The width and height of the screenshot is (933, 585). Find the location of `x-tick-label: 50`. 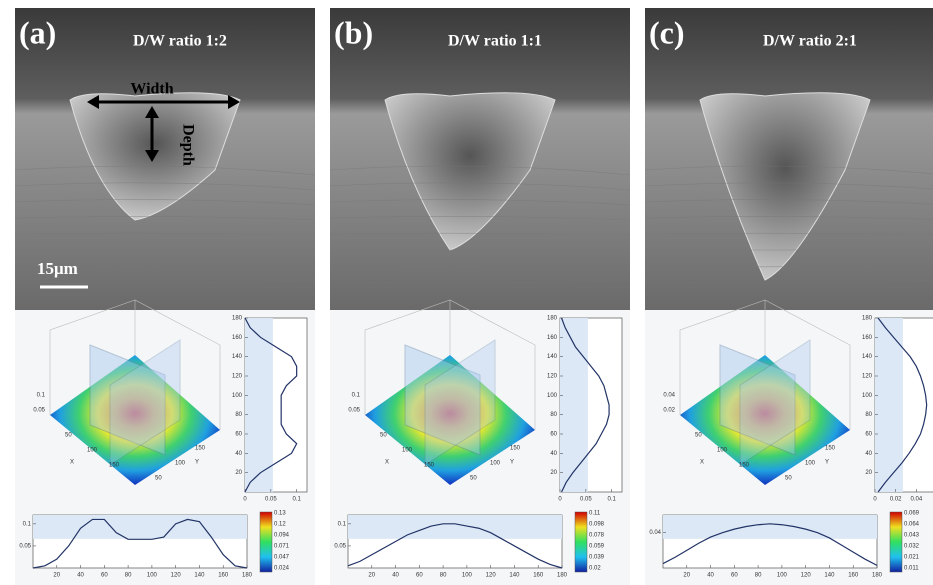

x-tick-label: 50 is located at coordinates (698, 436).